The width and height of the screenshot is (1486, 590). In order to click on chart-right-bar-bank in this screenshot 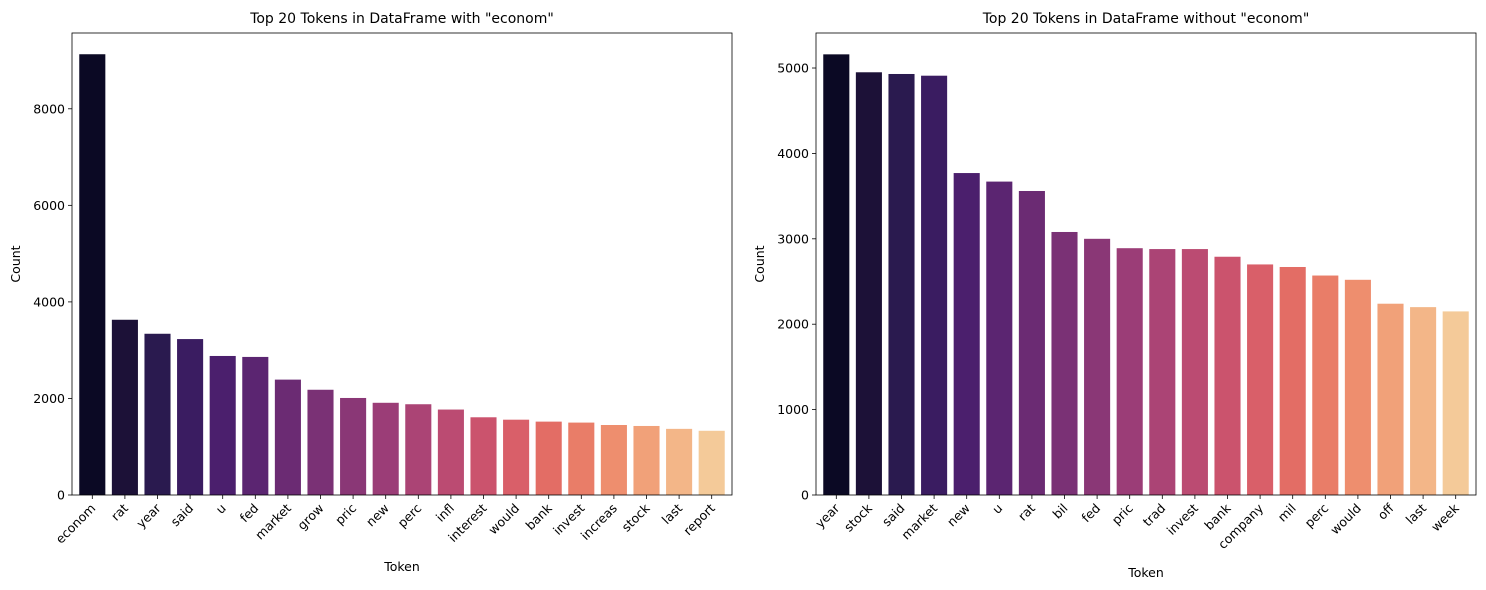, I will do `click(1227, 375)`.